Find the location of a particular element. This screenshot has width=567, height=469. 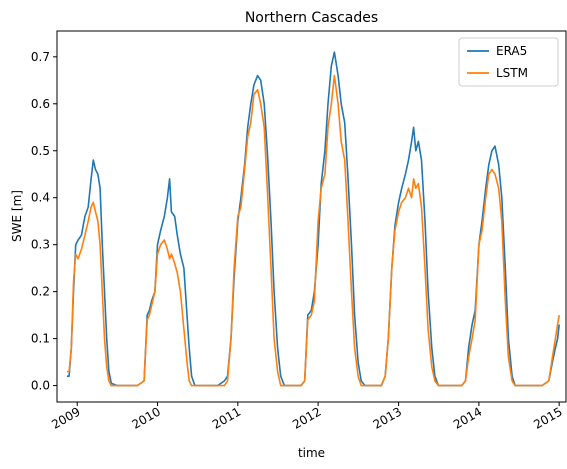

y-tick-label: 0.5 is located at coordinates (40, 151).